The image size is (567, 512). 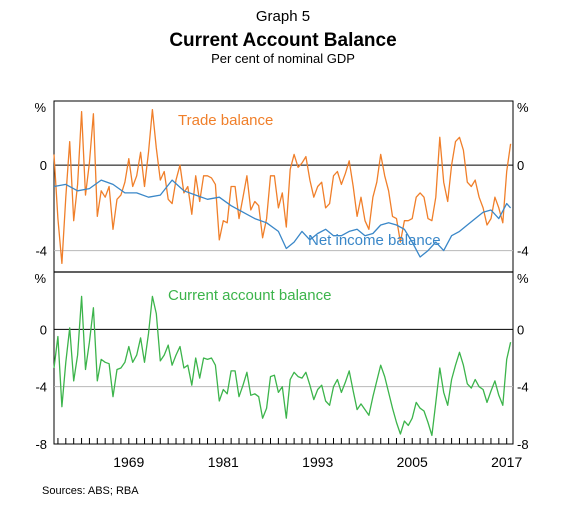 What do you see at coordinates (41, 444) in the screenshot?
I see `y-tick-label-left: -8` at bounding box center [41, 444].